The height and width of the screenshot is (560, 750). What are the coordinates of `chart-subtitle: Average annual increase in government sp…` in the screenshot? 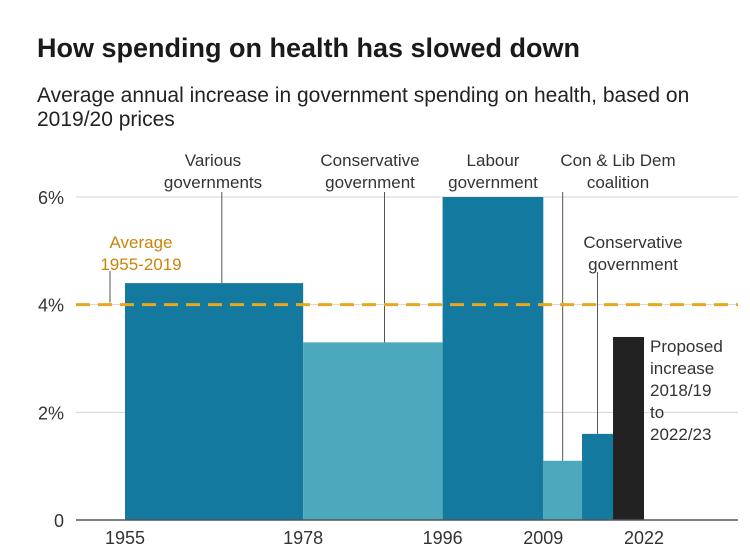 It's located at (363, 107).